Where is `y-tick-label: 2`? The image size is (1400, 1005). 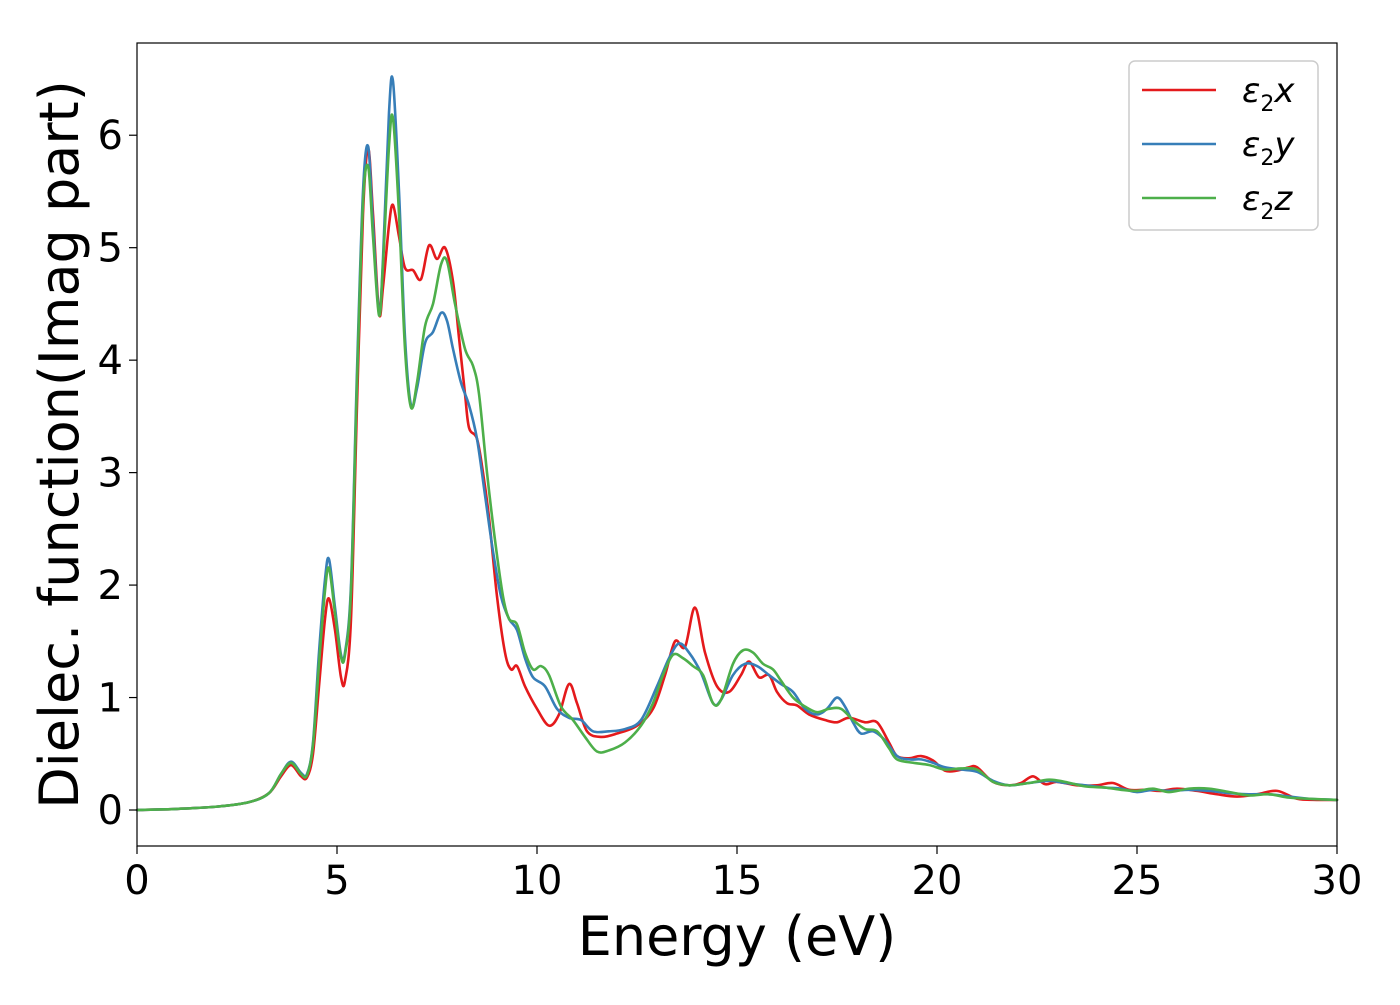
y-tick-label: 2 is located at coordinates (110, 586).